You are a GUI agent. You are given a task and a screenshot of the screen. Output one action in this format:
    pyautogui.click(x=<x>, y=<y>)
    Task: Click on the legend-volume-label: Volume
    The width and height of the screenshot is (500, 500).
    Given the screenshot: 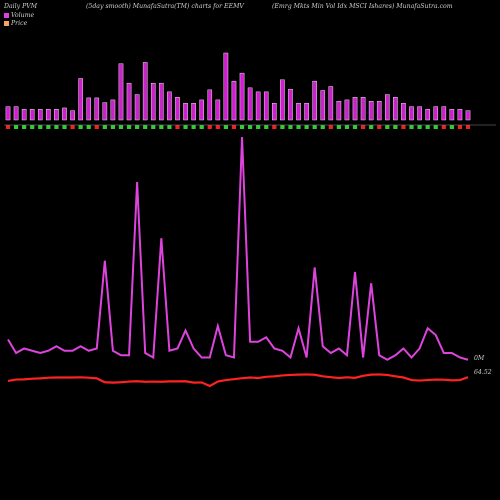 What is the action you would take?
    pyautogui.click(x=23, y=15)
    